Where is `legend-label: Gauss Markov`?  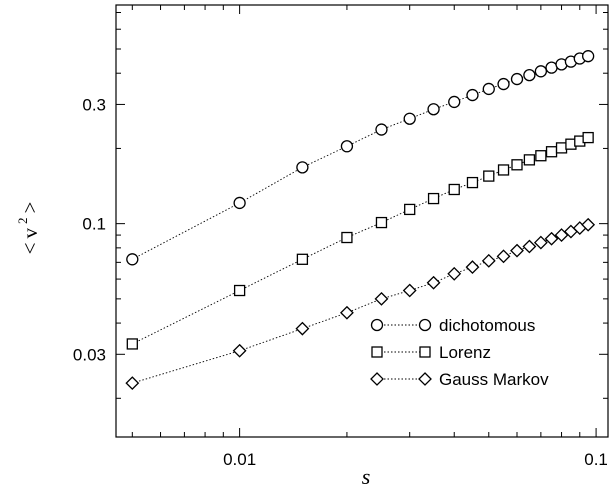
legend-label: Gauss Markov is located at coordinates (494, 379).